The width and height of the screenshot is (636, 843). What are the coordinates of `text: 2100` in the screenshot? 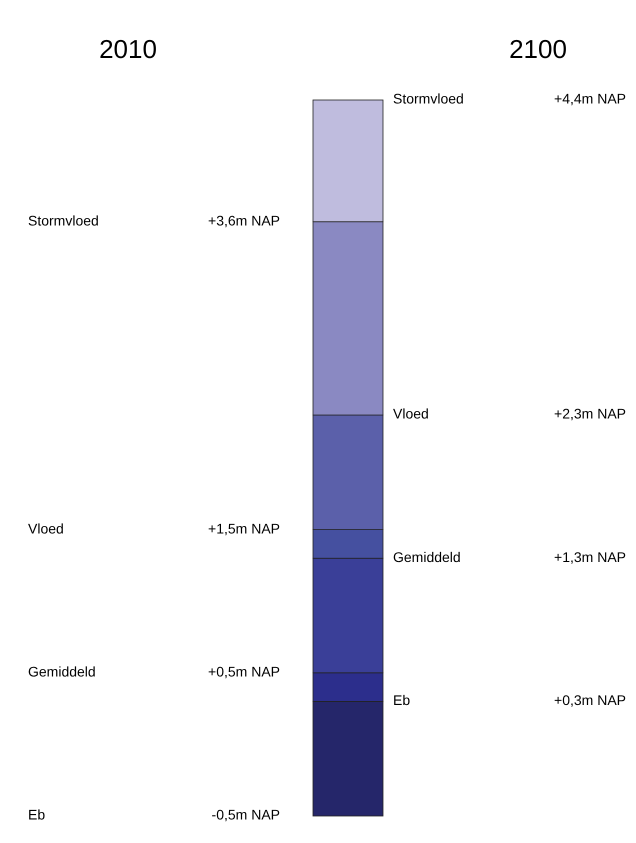 It's located at (538, 49).